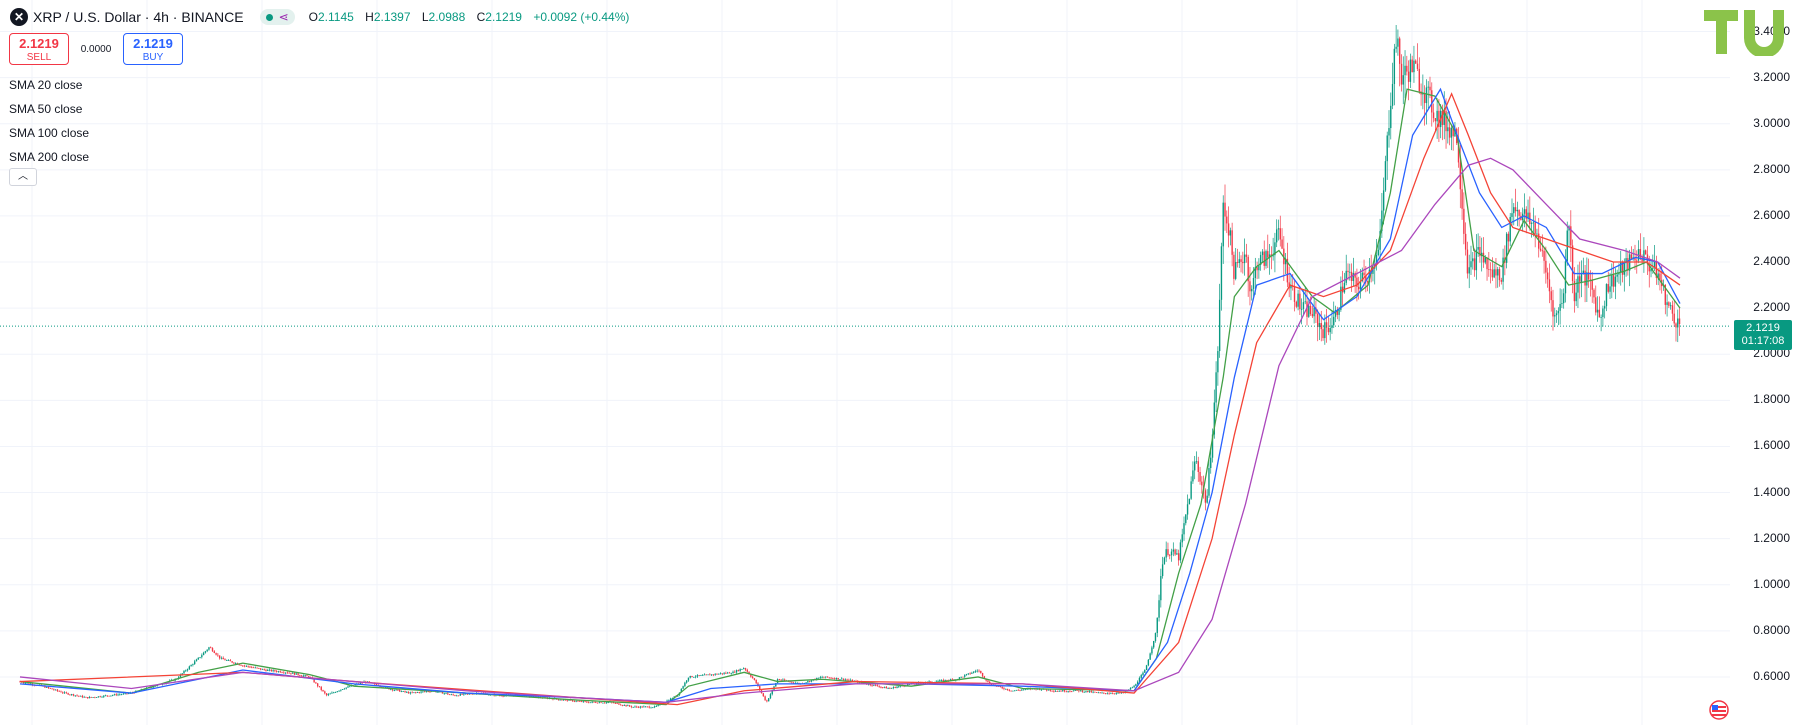 This screenshot has height=725, width=1800. I want to click on indicator-sma100: SMA 100 close, so click(49, 133).